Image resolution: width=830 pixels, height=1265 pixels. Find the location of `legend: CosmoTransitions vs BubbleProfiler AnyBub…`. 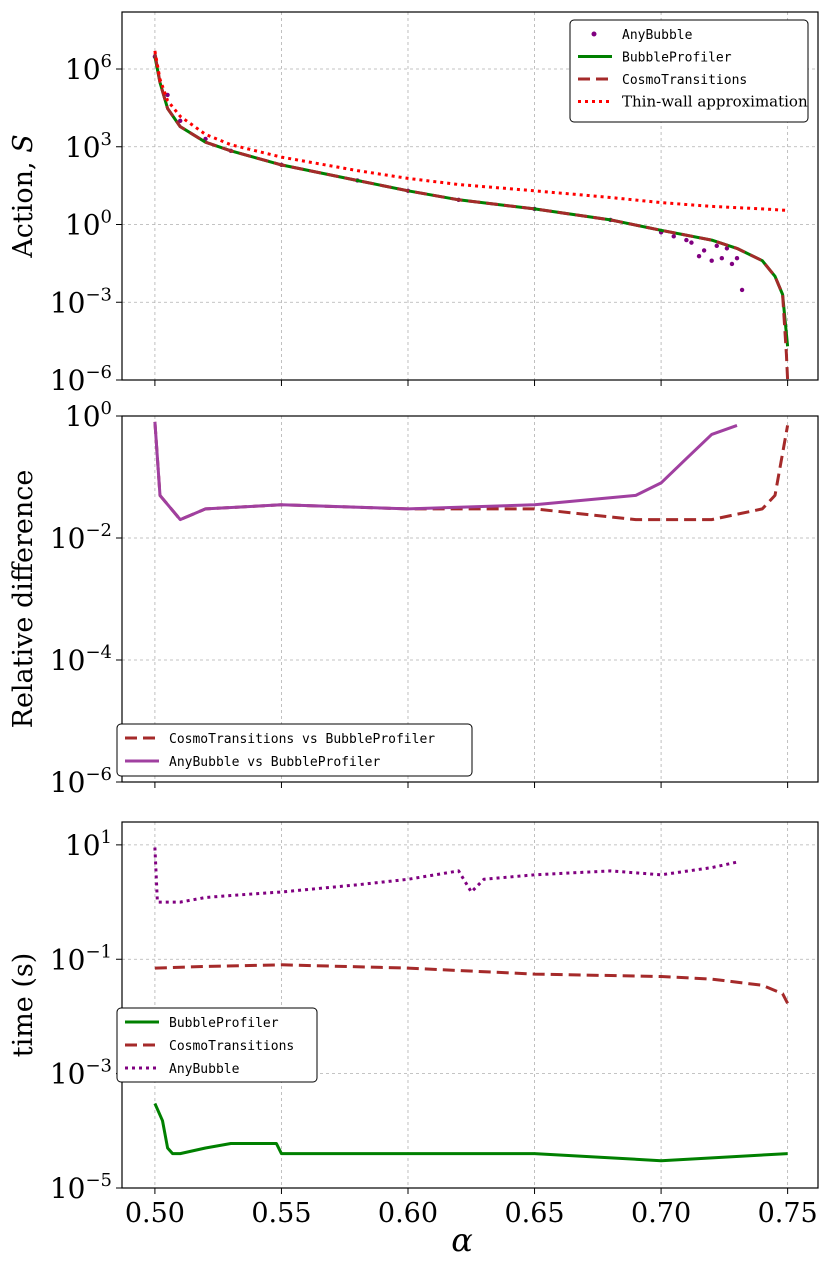

legend: CosmoTransitions vs BubbleProfiler AnyBub… is located at coordinates (294, 750).